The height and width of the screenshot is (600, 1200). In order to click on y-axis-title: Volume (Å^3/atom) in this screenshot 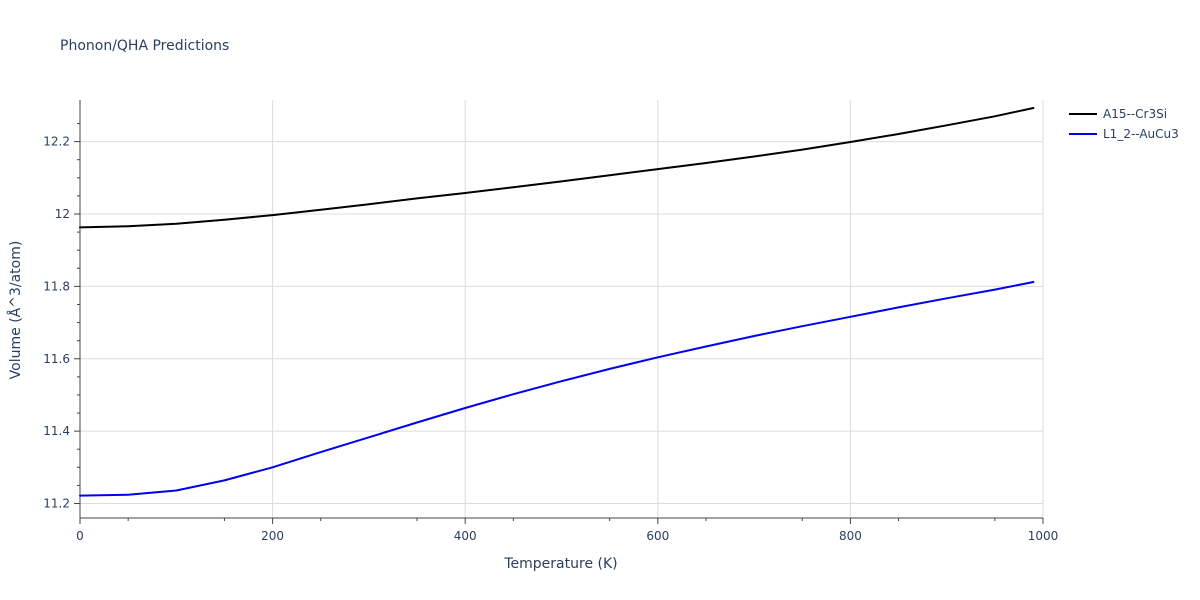, I will do `click(15, 310)`.